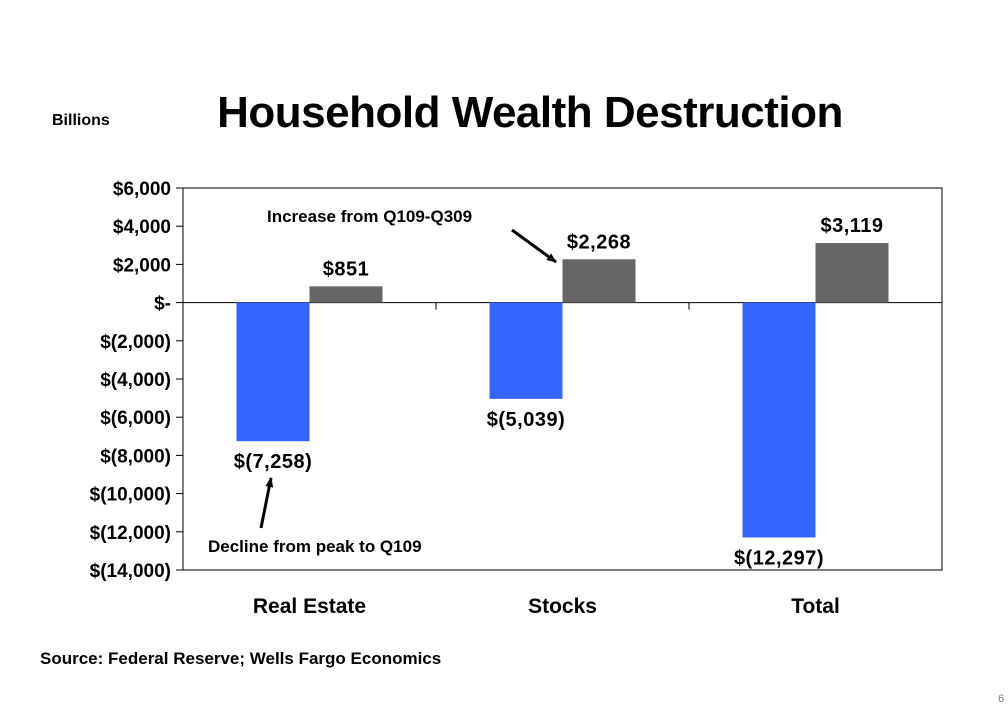 This screenshot has width=1008, height=720. What do you see at coordinates (135, 456) in the screenshot?
I see `y-tick-label: $(8,000)` at bounding box center [135, 456].